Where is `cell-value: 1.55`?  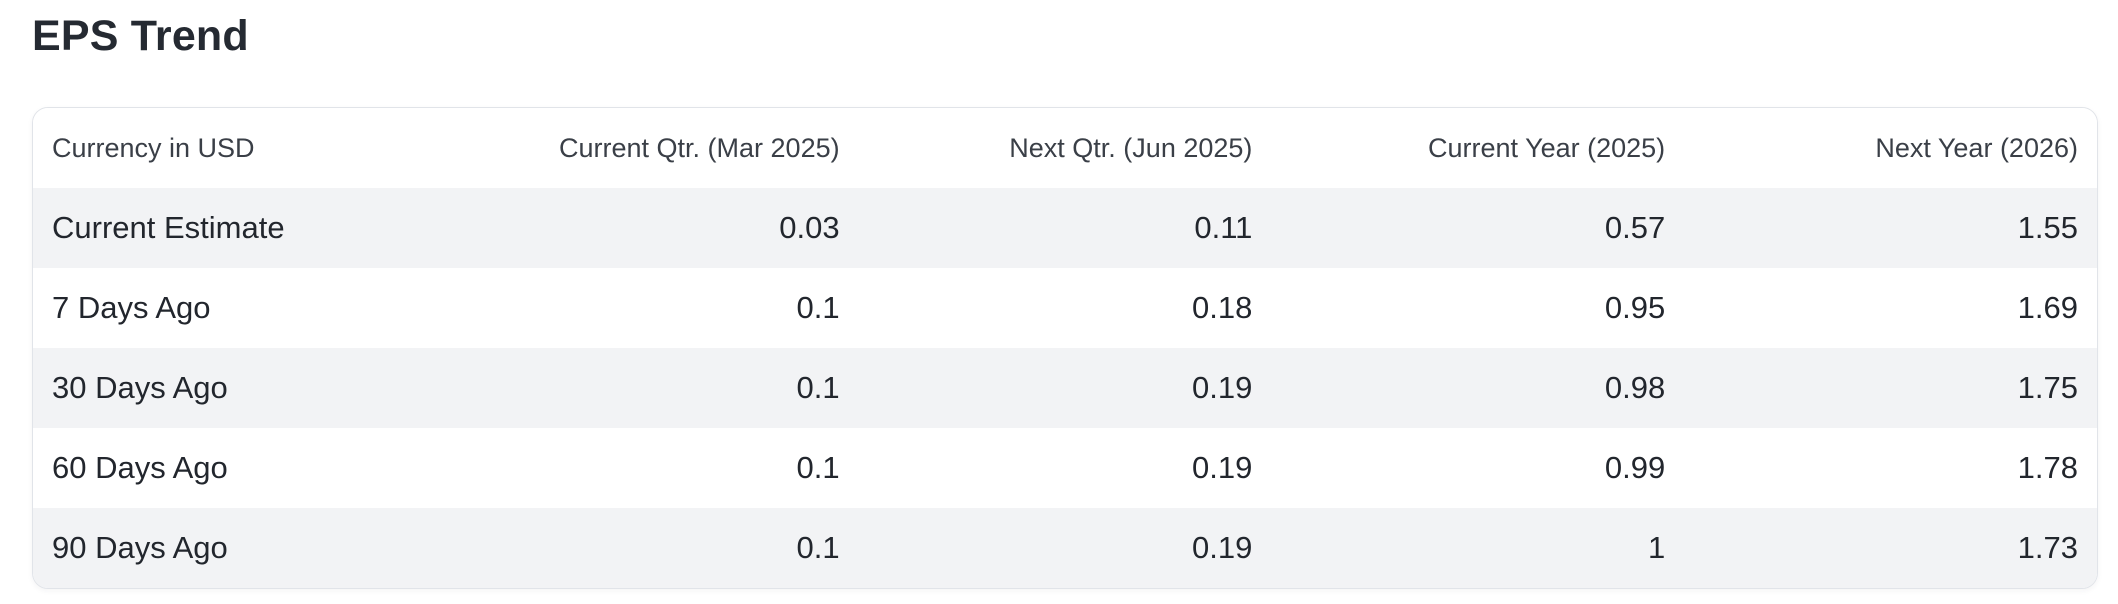
cell-value: 1.55 is located at coordinates (2047, 227).